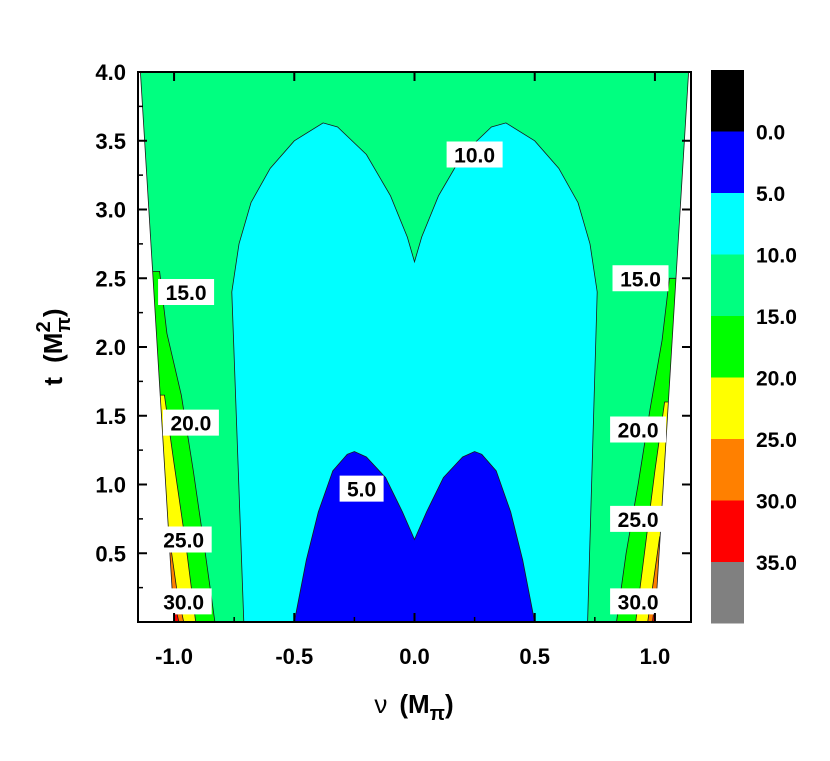  What do you see at coordinates (110, 553) in the screenshot?
I see `y-tick-label-0: 0.5` at bounding box center [110, 553].